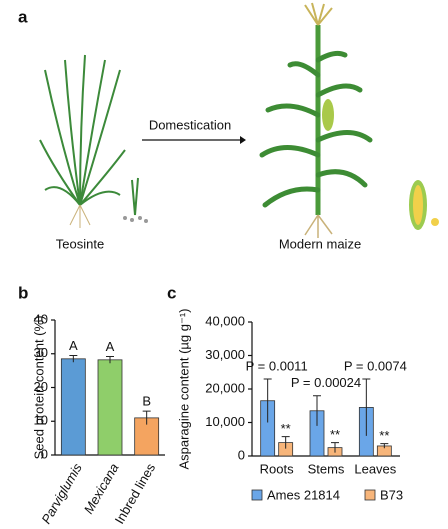  Describe the element at coordinates (101, 489) in the screenshot. I see `x-tick-label: Mexicana` at that location.